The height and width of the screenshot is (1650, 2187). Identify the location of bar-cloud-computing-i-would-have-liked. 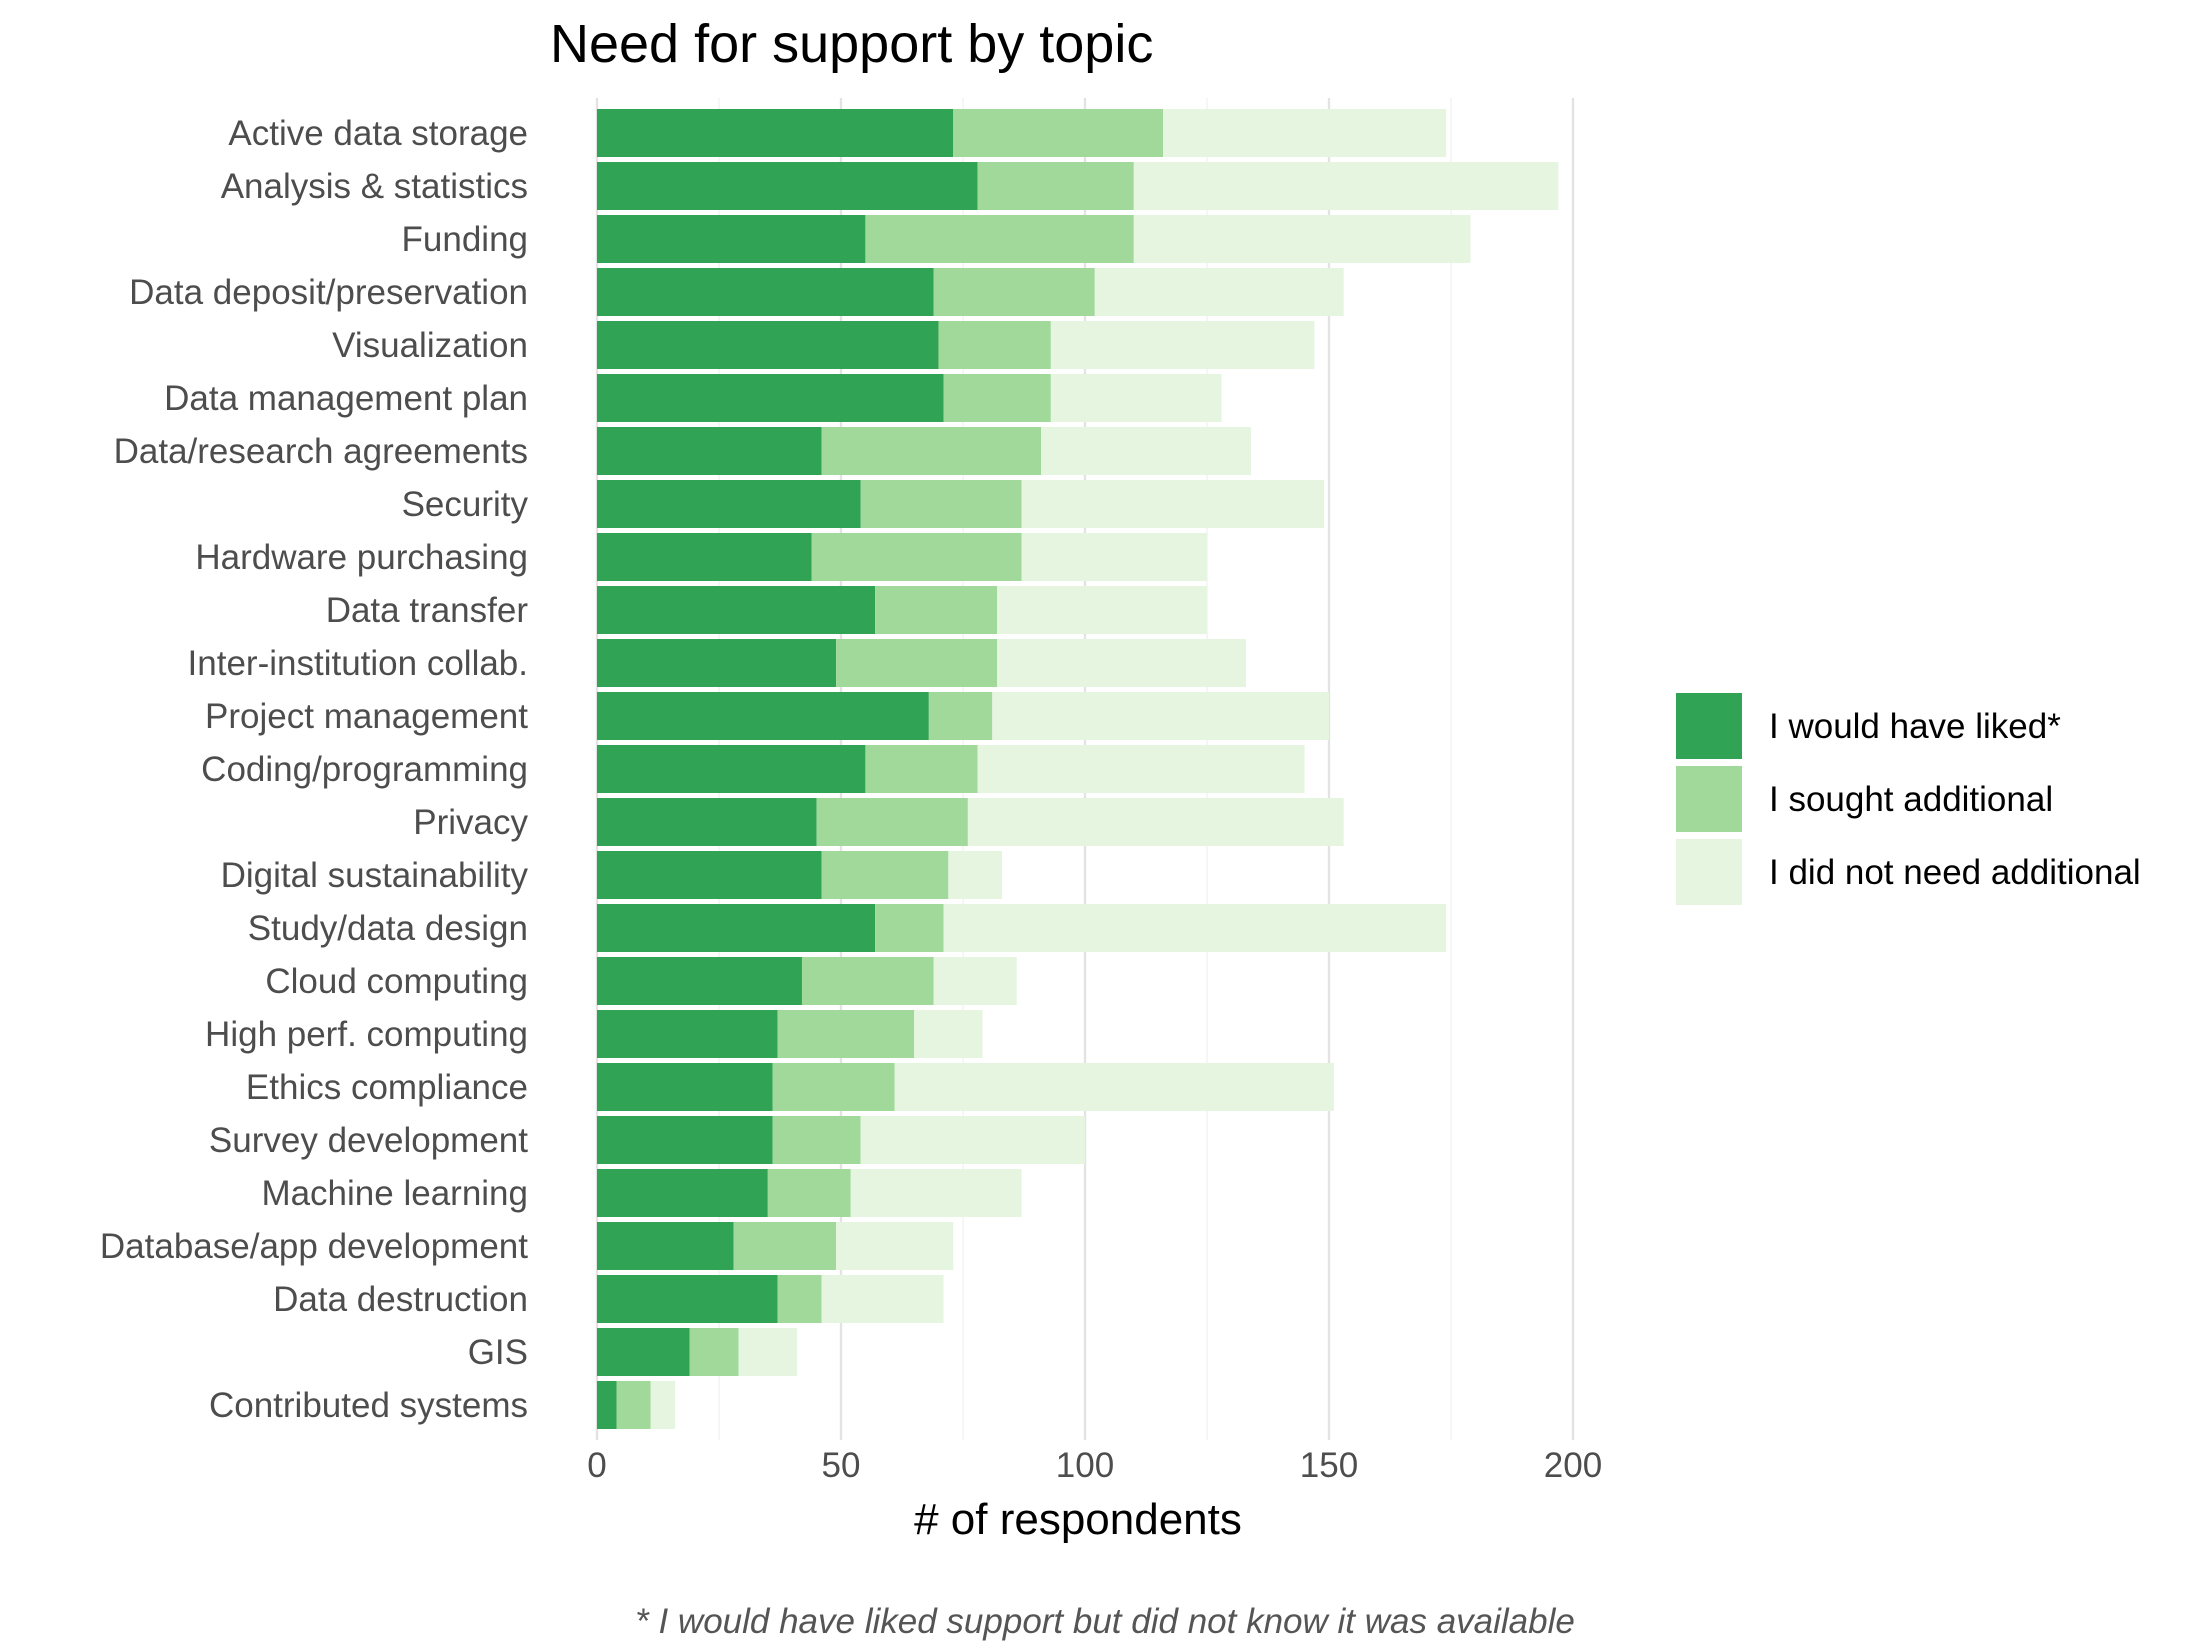
(699, 981).